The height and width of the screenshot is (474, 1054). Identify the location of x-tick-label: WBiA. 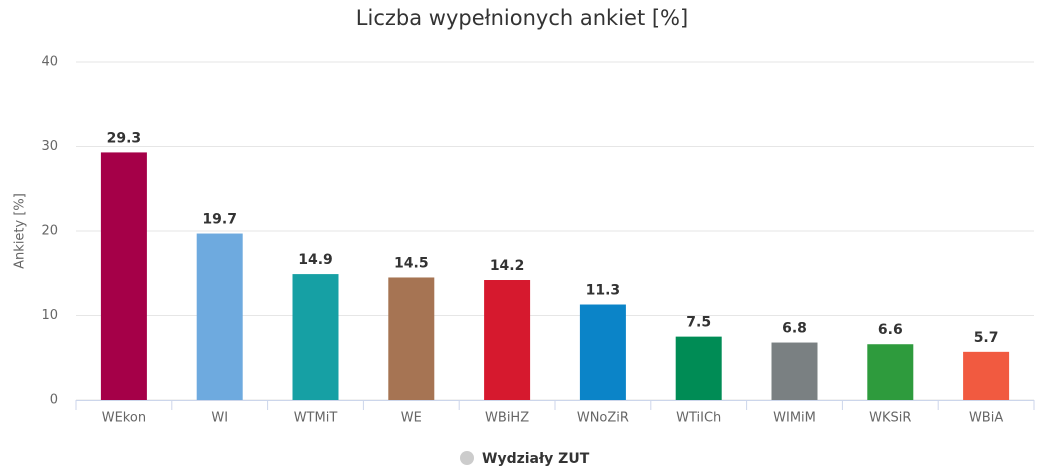
(986, 418).